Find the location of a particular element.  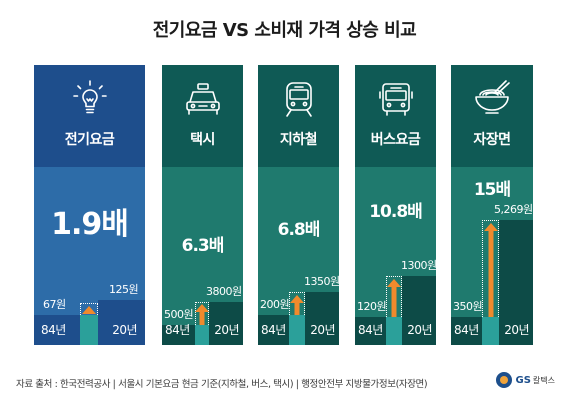

panel-body: 15배 350원 5,269원 84년 20년 is located at coordinates (492, 256).